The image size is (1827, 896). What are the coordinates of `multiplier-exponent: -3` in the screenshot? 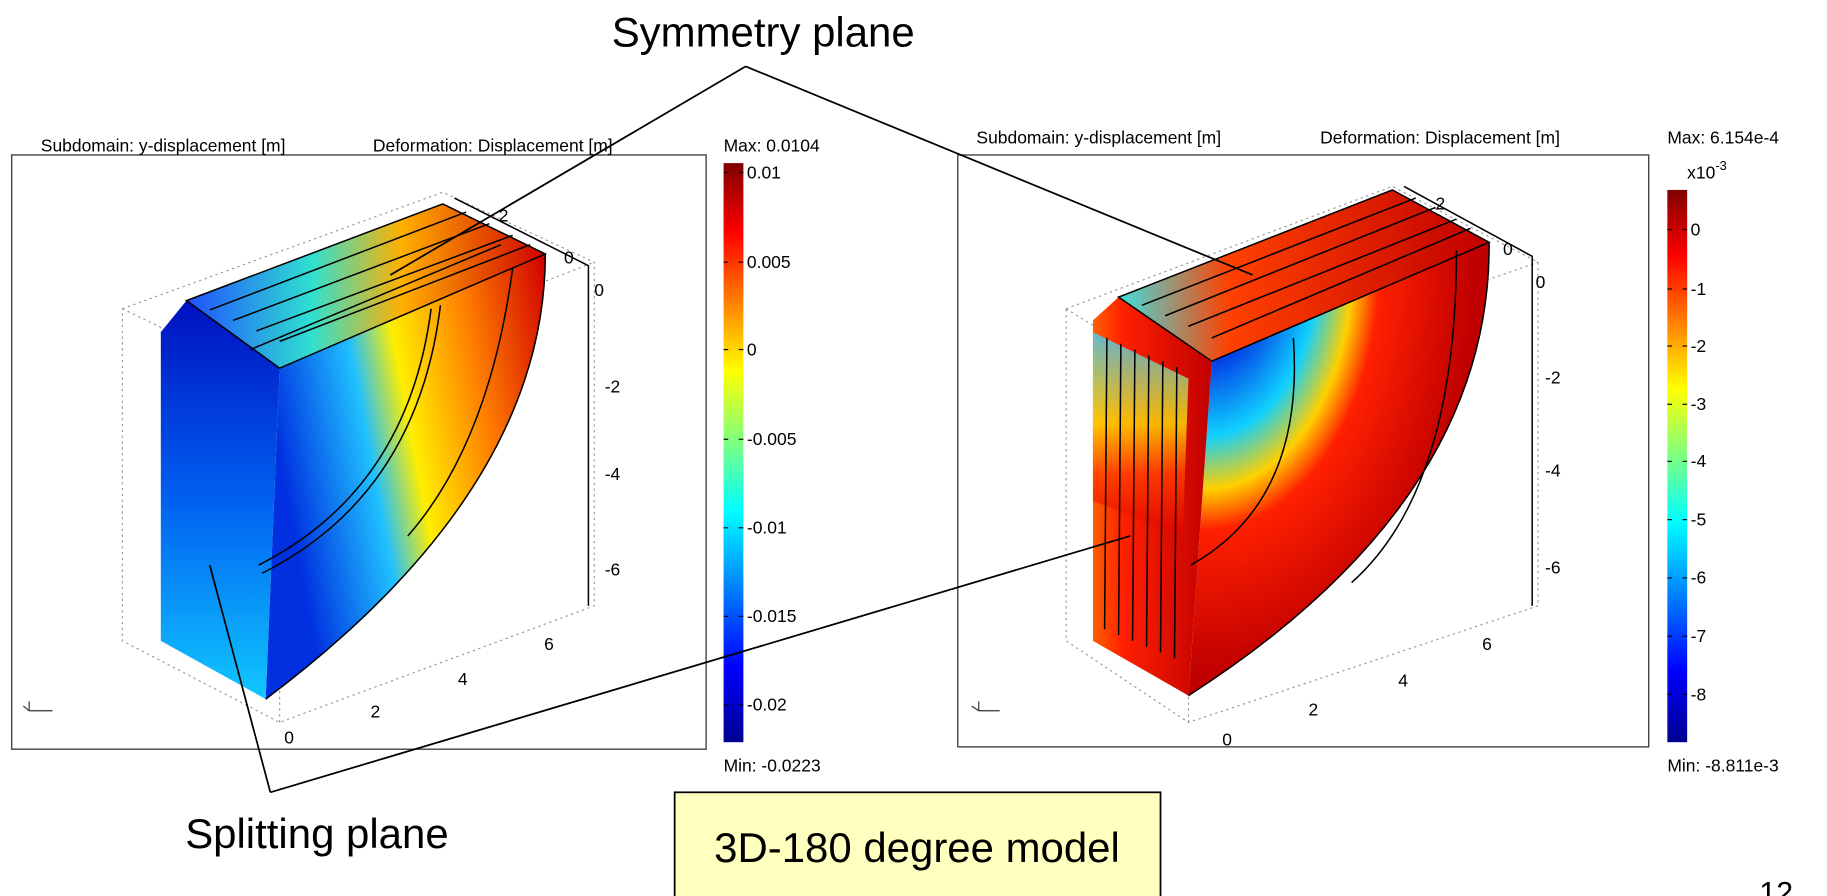 It's located at (1720, 165).